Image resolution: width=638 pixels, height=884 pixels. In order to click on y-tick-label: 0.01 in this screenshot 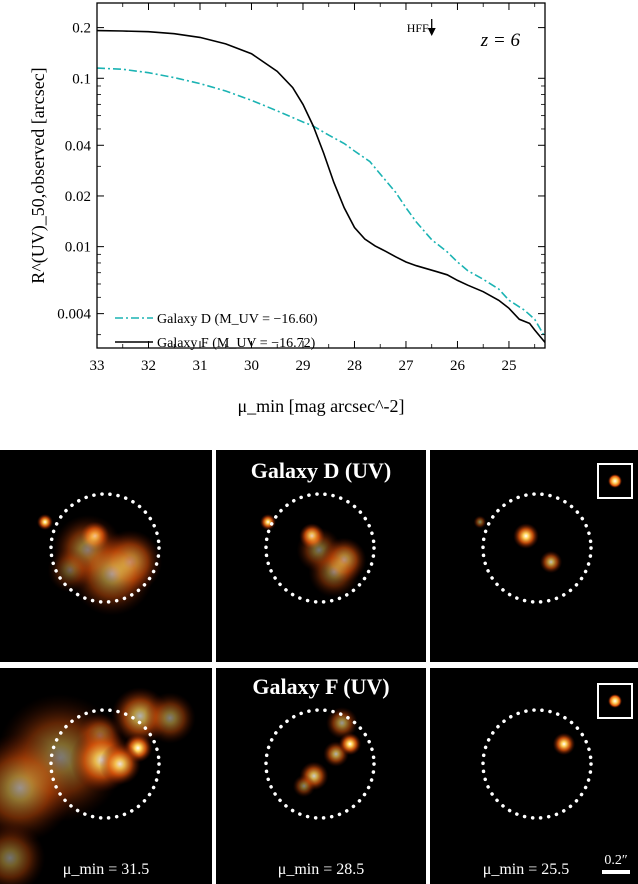, I will do `click(78, 248)`.